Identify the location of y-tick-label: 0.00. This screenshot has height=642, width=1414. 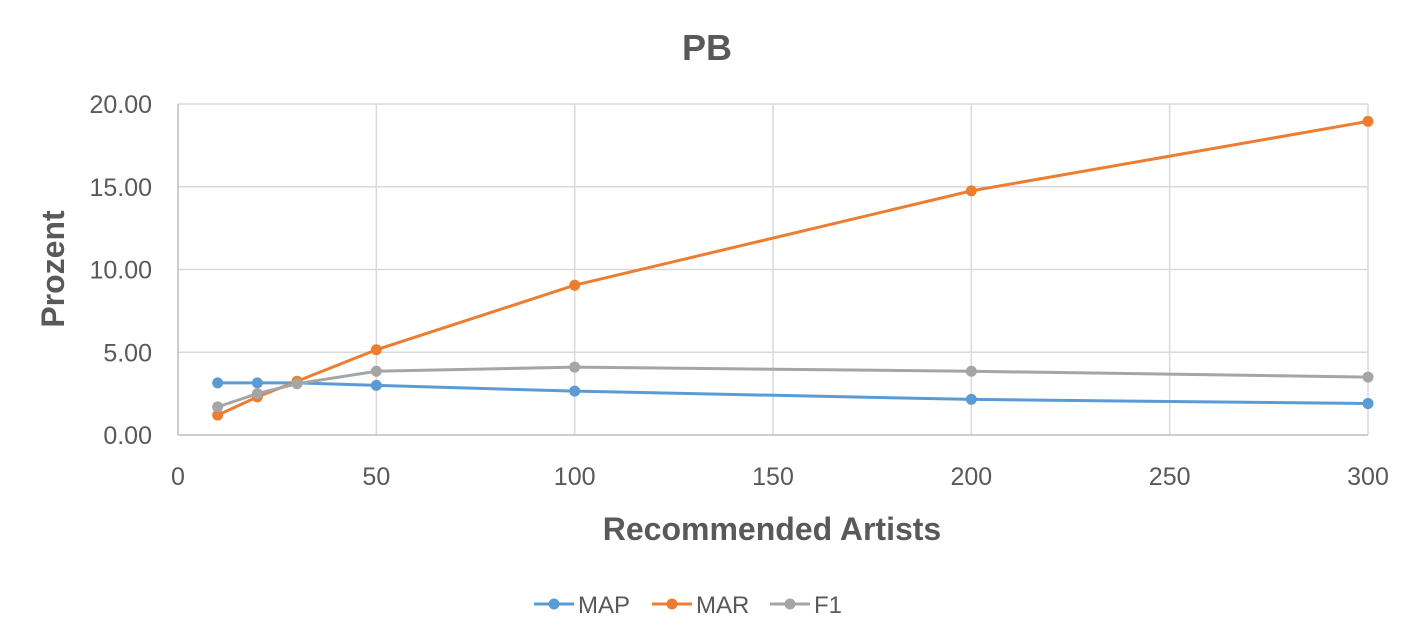
(127, 436).